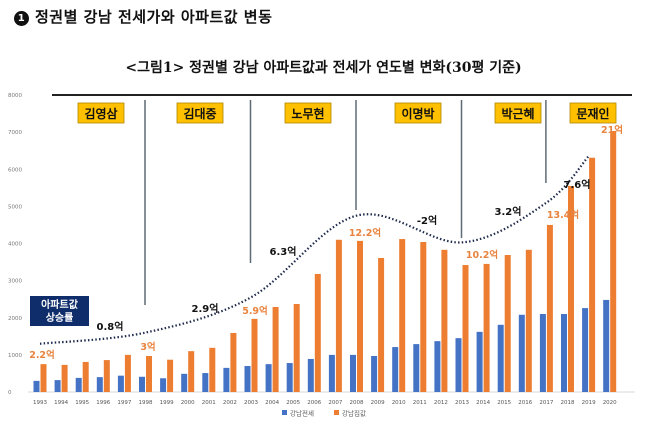 The width and height of the screenshot is (647, 429). I want to click on trend-annotation: -2억, so click(427, 221).